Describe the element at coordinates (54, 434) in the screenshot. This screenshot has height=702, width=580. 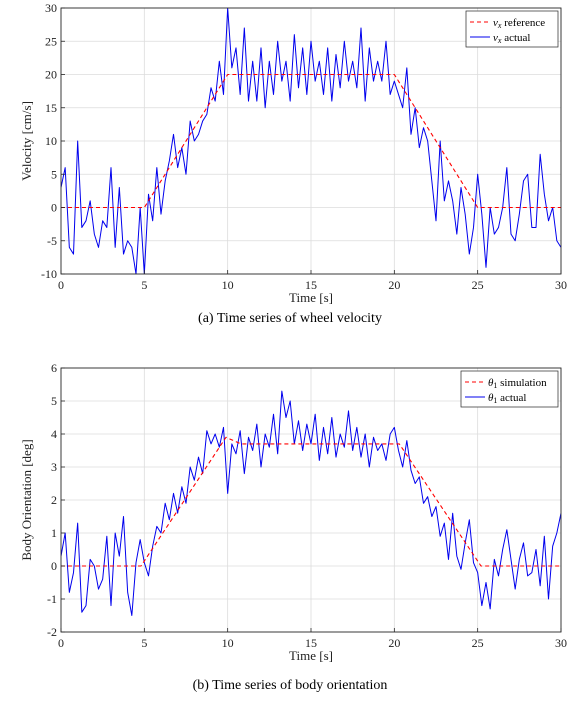
I see `y-tick-label: 4` at that location.